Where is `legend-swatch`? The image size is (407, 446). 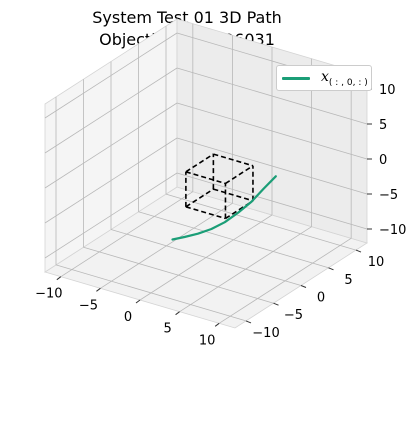 legend-swatch is located at coordinates (296, 78).